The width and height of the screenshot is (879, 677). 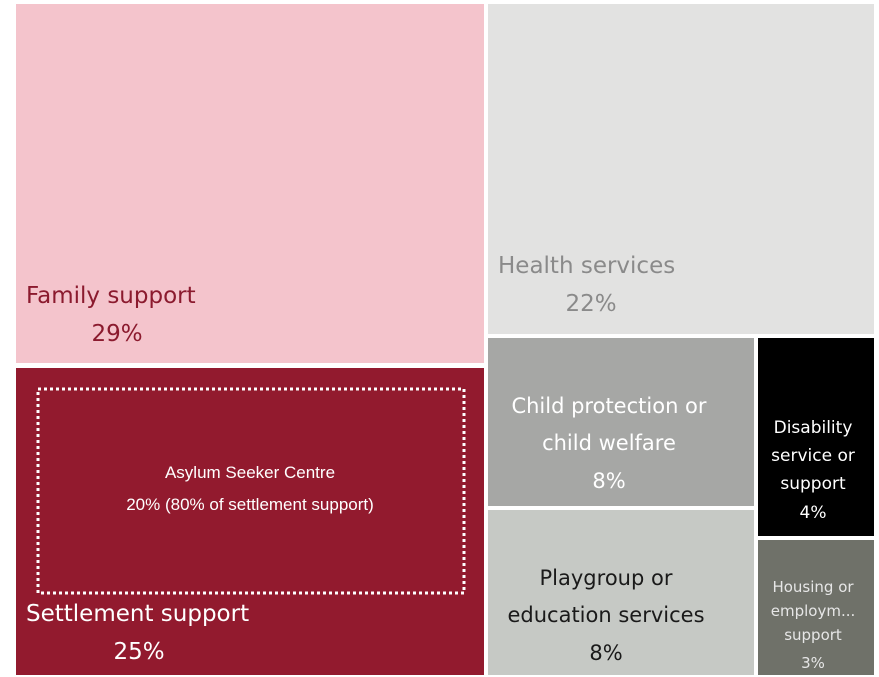 I want to click on tile-rect-housing-or-employm-support, so click(x=816, y=607).